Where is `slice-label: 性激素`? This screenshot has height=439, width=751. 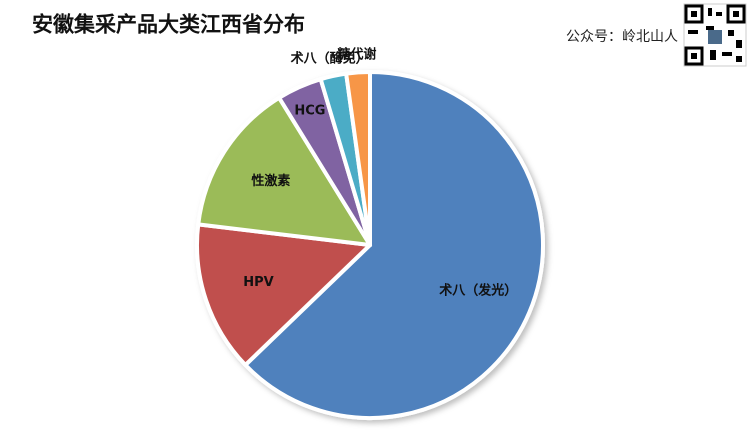 slice-label: 性激素 is located at coordinates (270, 181).